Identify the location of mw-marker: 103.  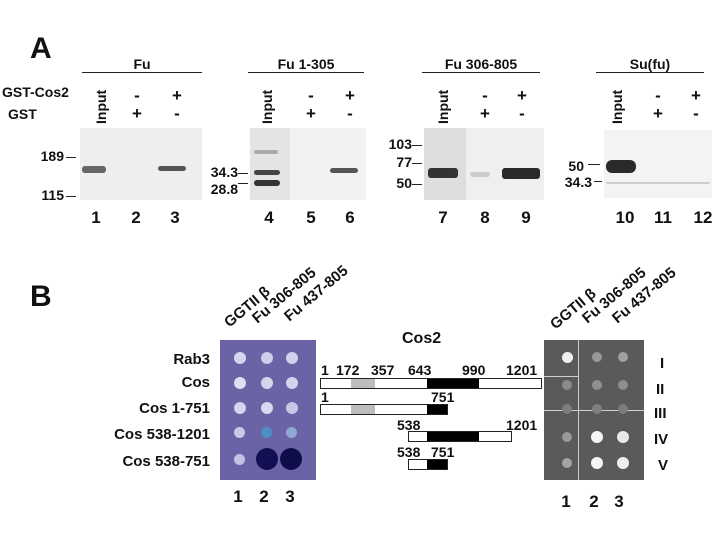
(400, 144).